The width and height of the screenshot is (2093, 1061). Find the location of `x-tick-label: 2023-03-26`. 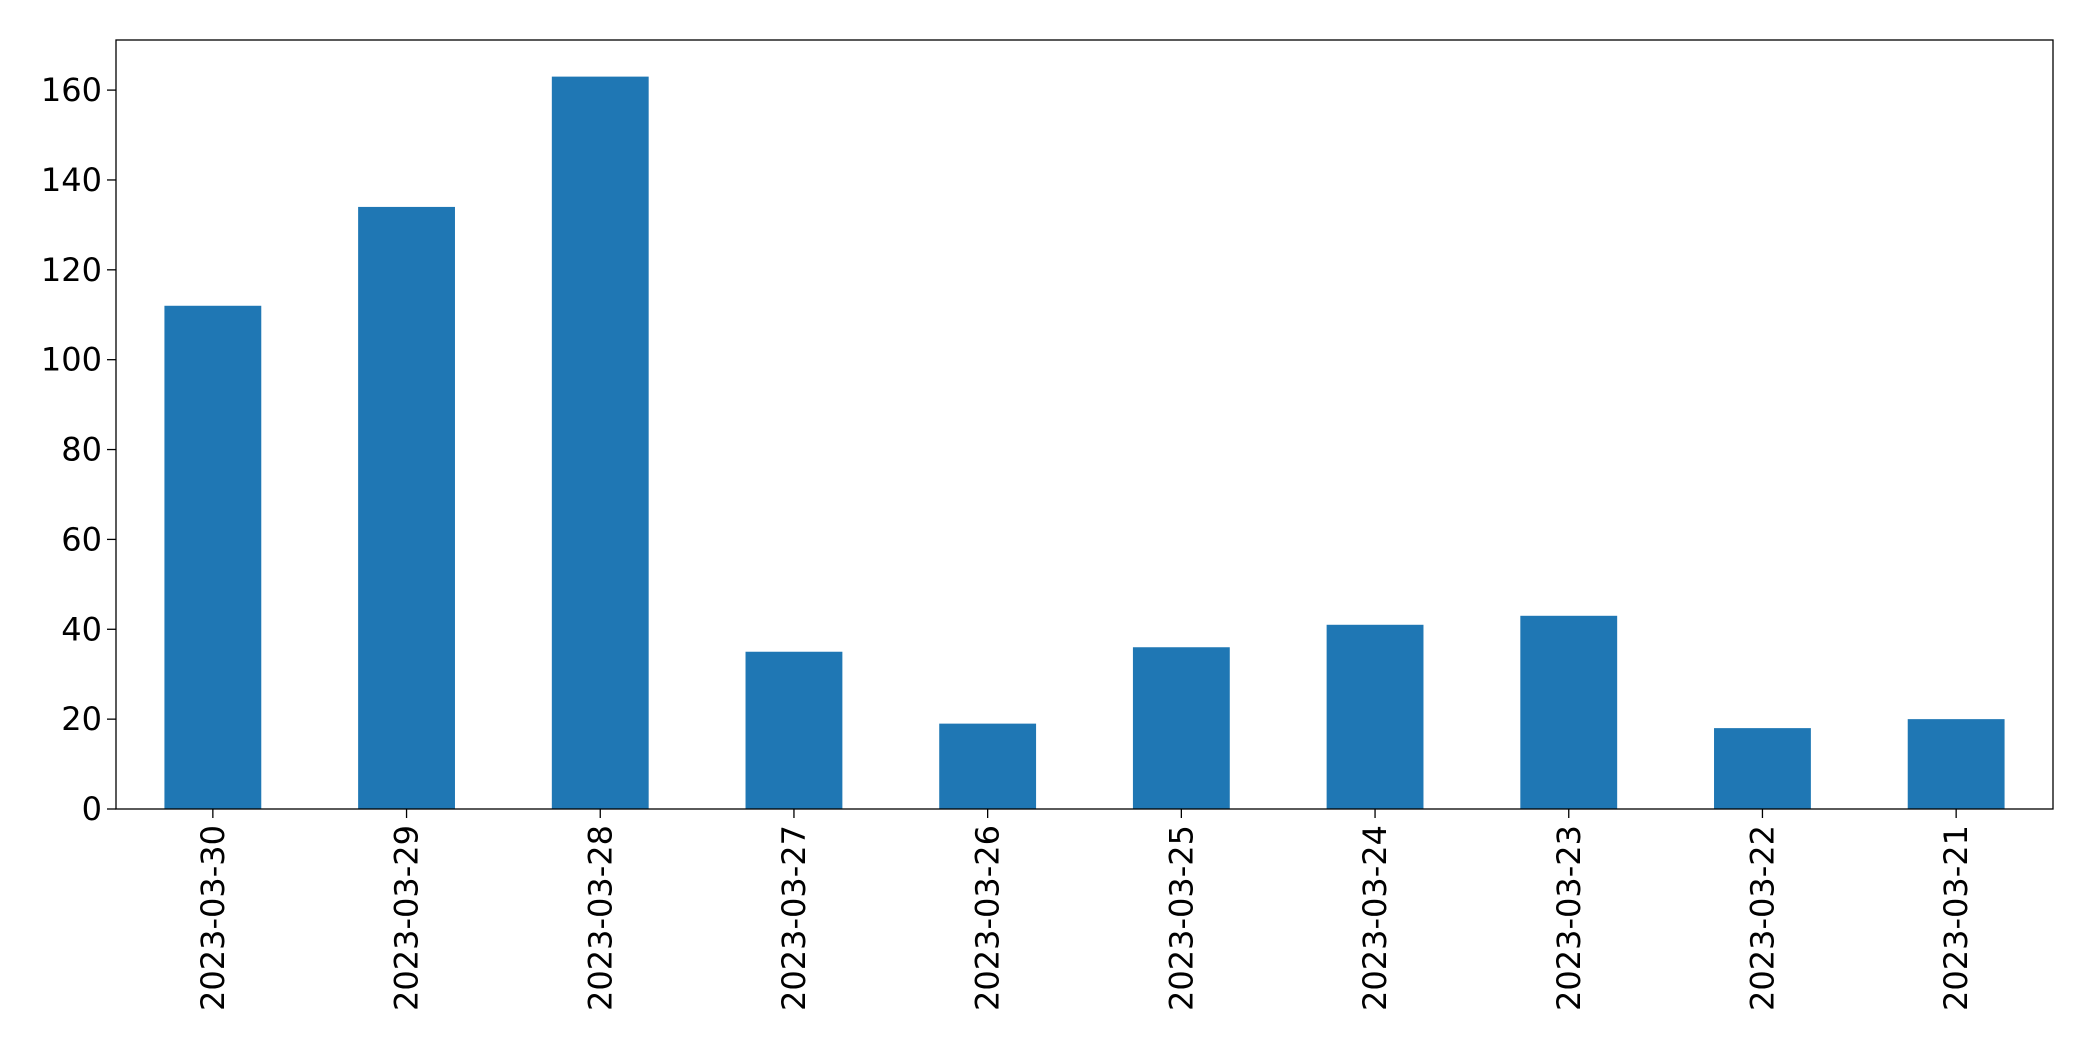

x-tick-label: 2023-03-26 is located at coordinates (988, 918).